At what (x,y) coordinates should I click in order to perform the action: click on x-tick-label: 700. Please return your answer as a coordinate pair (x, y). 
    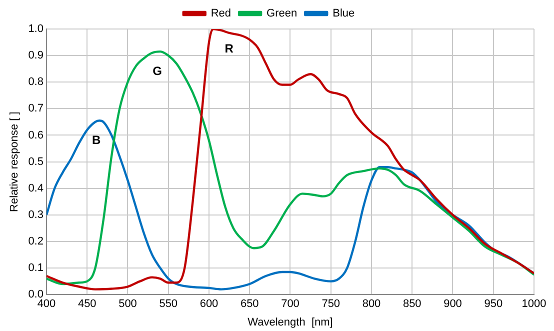
    Looking at the image, I should click on (290, 304).